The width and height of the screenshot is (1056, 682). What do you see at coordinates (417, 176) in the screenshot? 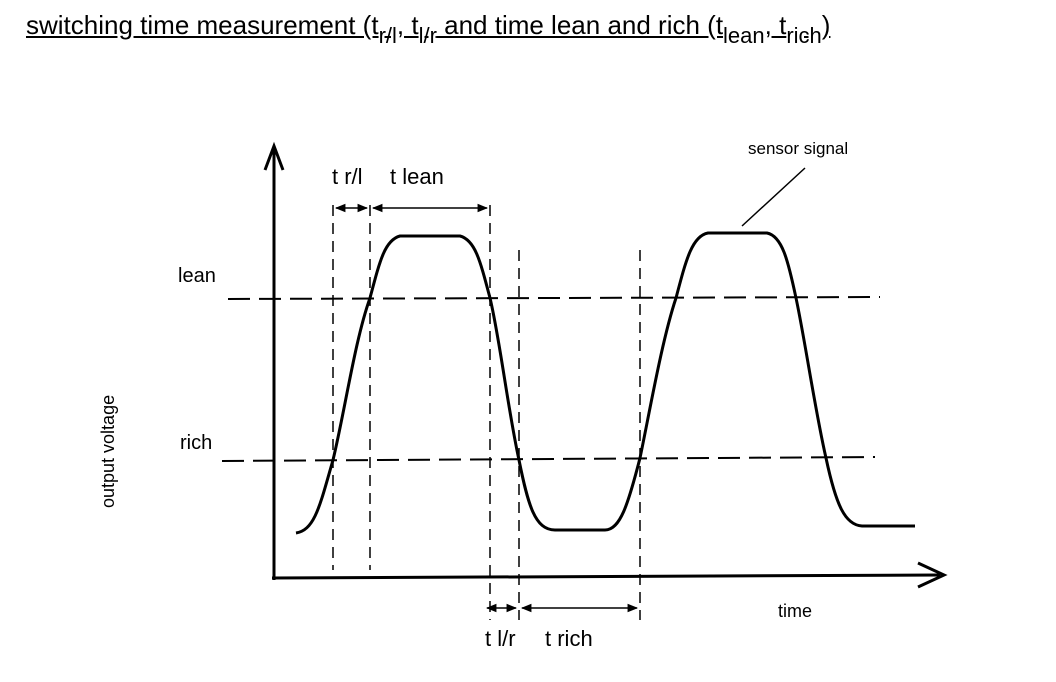
I see `t-lean-label: t lean` at bounding box center [417, 176].